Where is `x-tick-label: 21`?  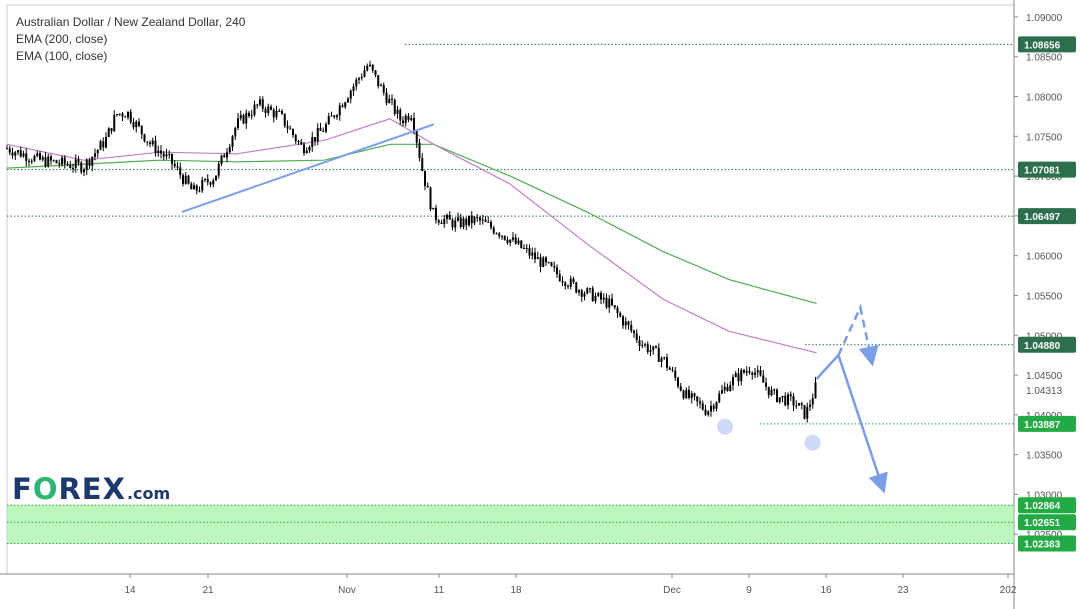
x-tick-label: 21 is located at coordinates (208, 590).